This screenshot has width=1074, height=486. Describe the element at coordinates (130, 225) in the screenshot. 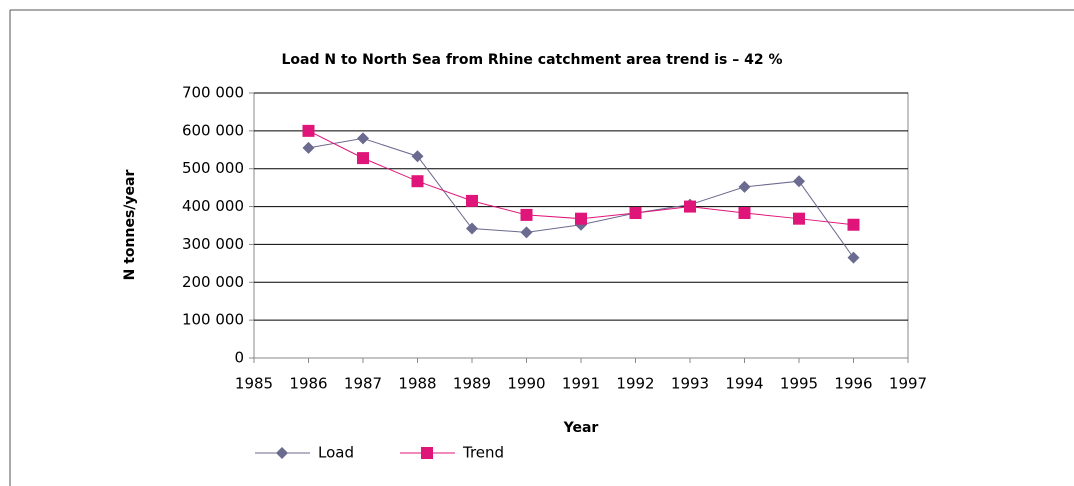

I see `y-axis-title: N tonnes/year` at that location.